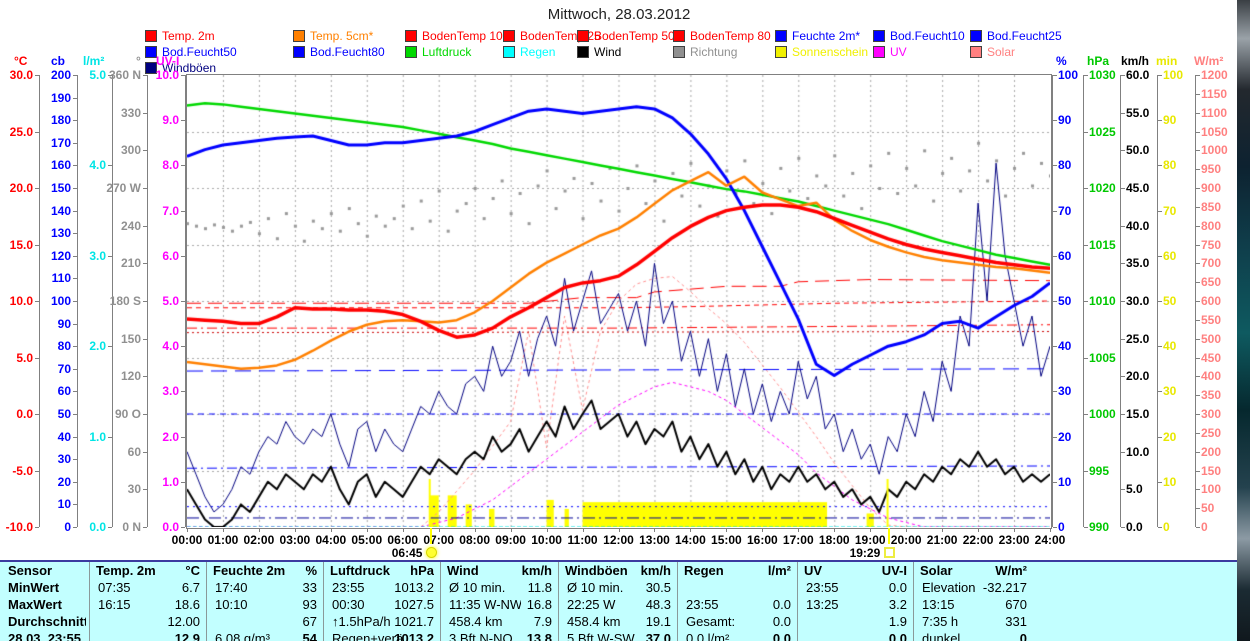 The height and width of the screenshot is (641, 1250). Describe the element at coordinates (821, 52) in the screenshot. I see `legend-item: Sonnenschein` at that location.